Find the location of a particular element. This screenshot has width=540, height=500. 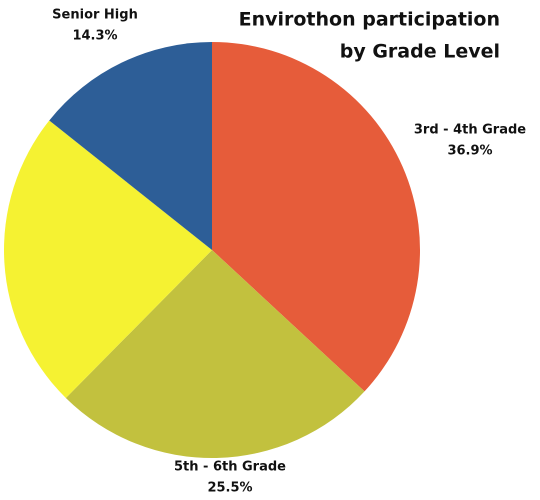

pie-slice is located at coordinates (130, 146).